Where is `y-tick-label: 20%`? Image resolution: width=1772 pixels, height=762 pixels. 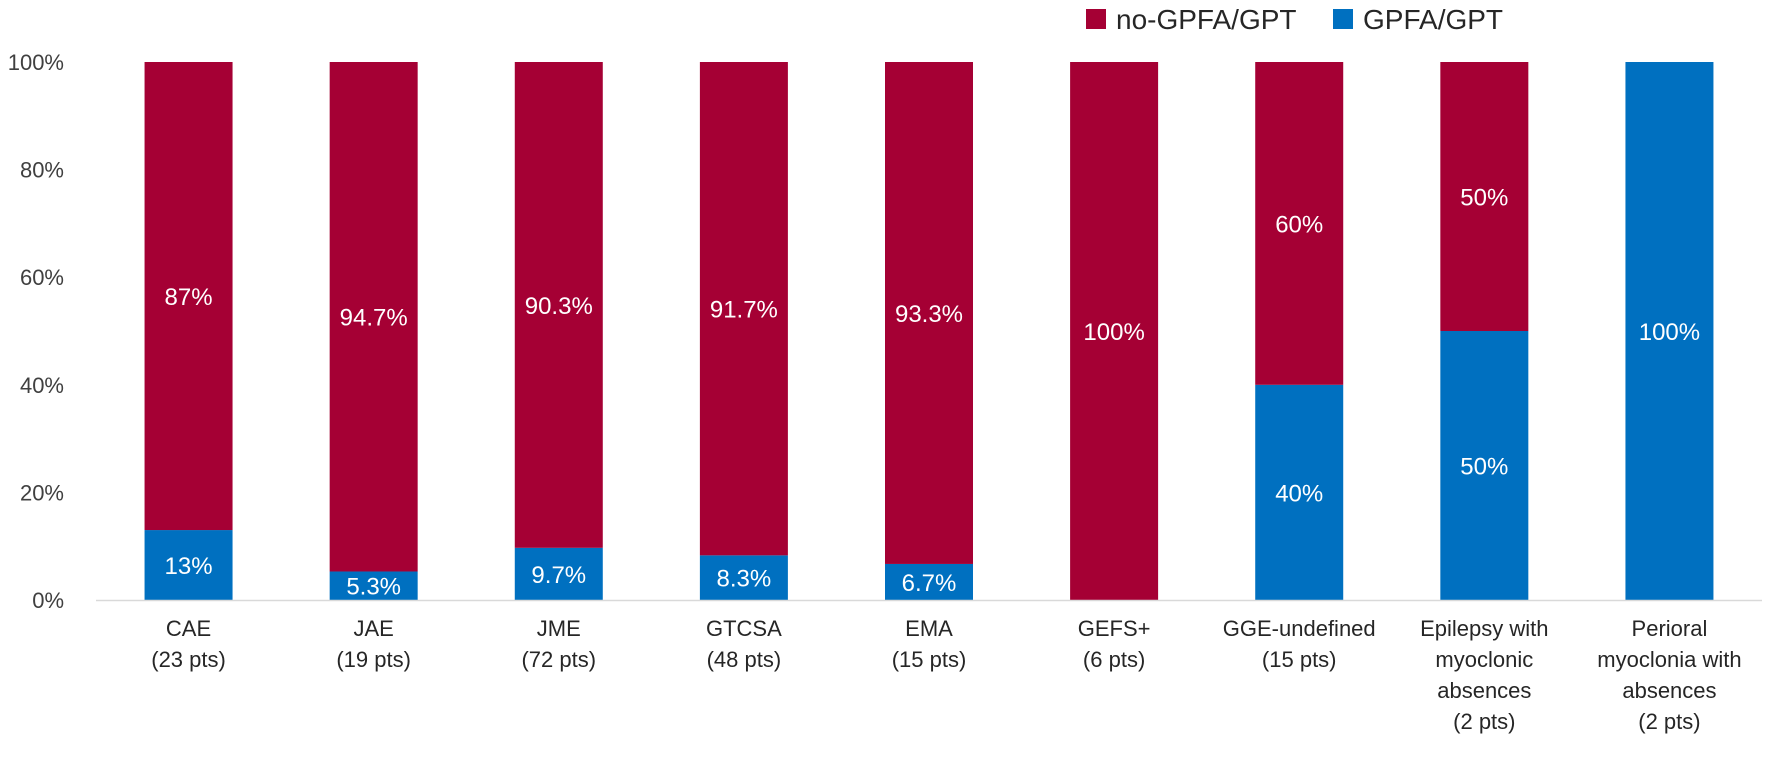 y-tick-label: 20% is located at coordinates (42, 492).